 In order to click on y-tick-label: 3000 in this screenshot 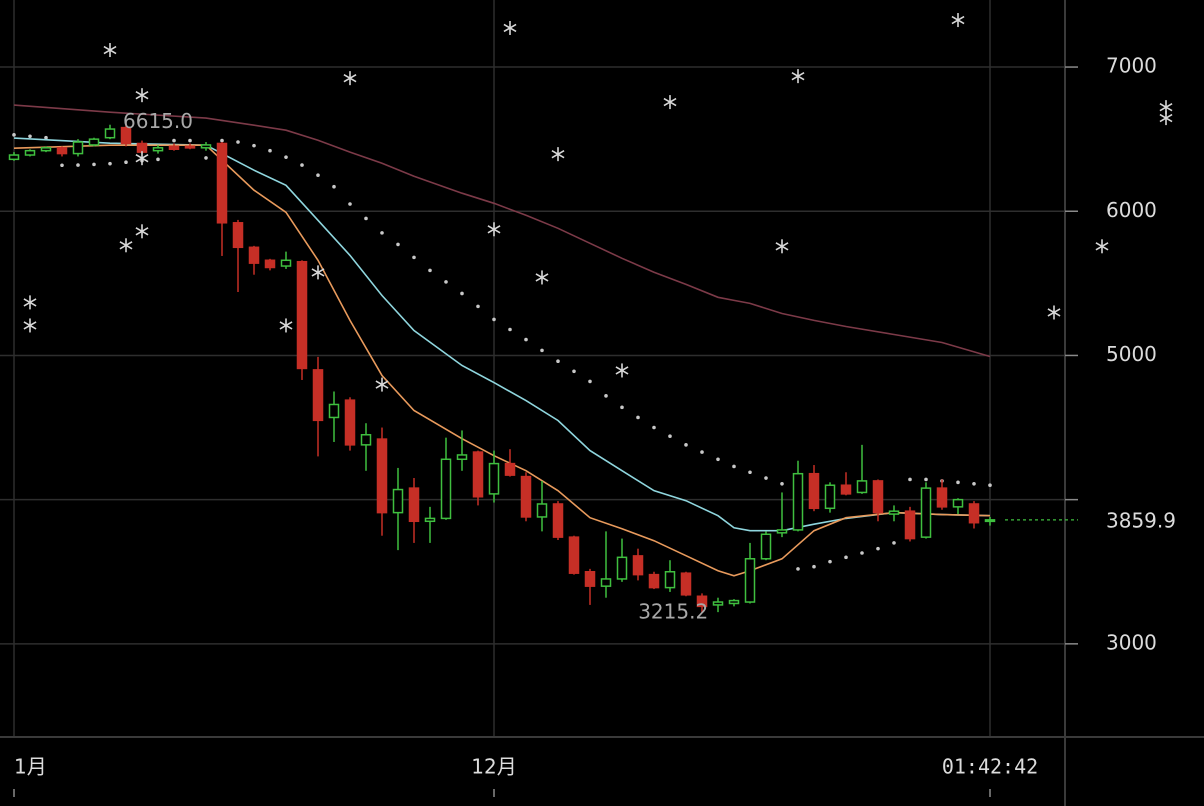, I will do `click(1131, 642)`.